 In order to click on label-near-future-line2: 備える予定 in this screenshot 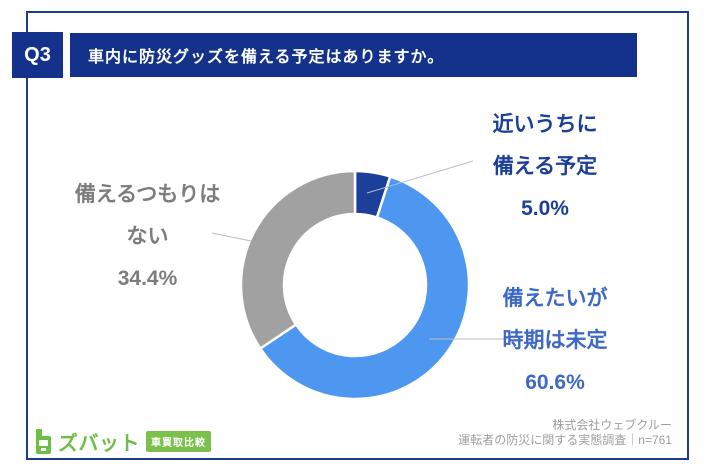, I will do `click(545, 166)`.